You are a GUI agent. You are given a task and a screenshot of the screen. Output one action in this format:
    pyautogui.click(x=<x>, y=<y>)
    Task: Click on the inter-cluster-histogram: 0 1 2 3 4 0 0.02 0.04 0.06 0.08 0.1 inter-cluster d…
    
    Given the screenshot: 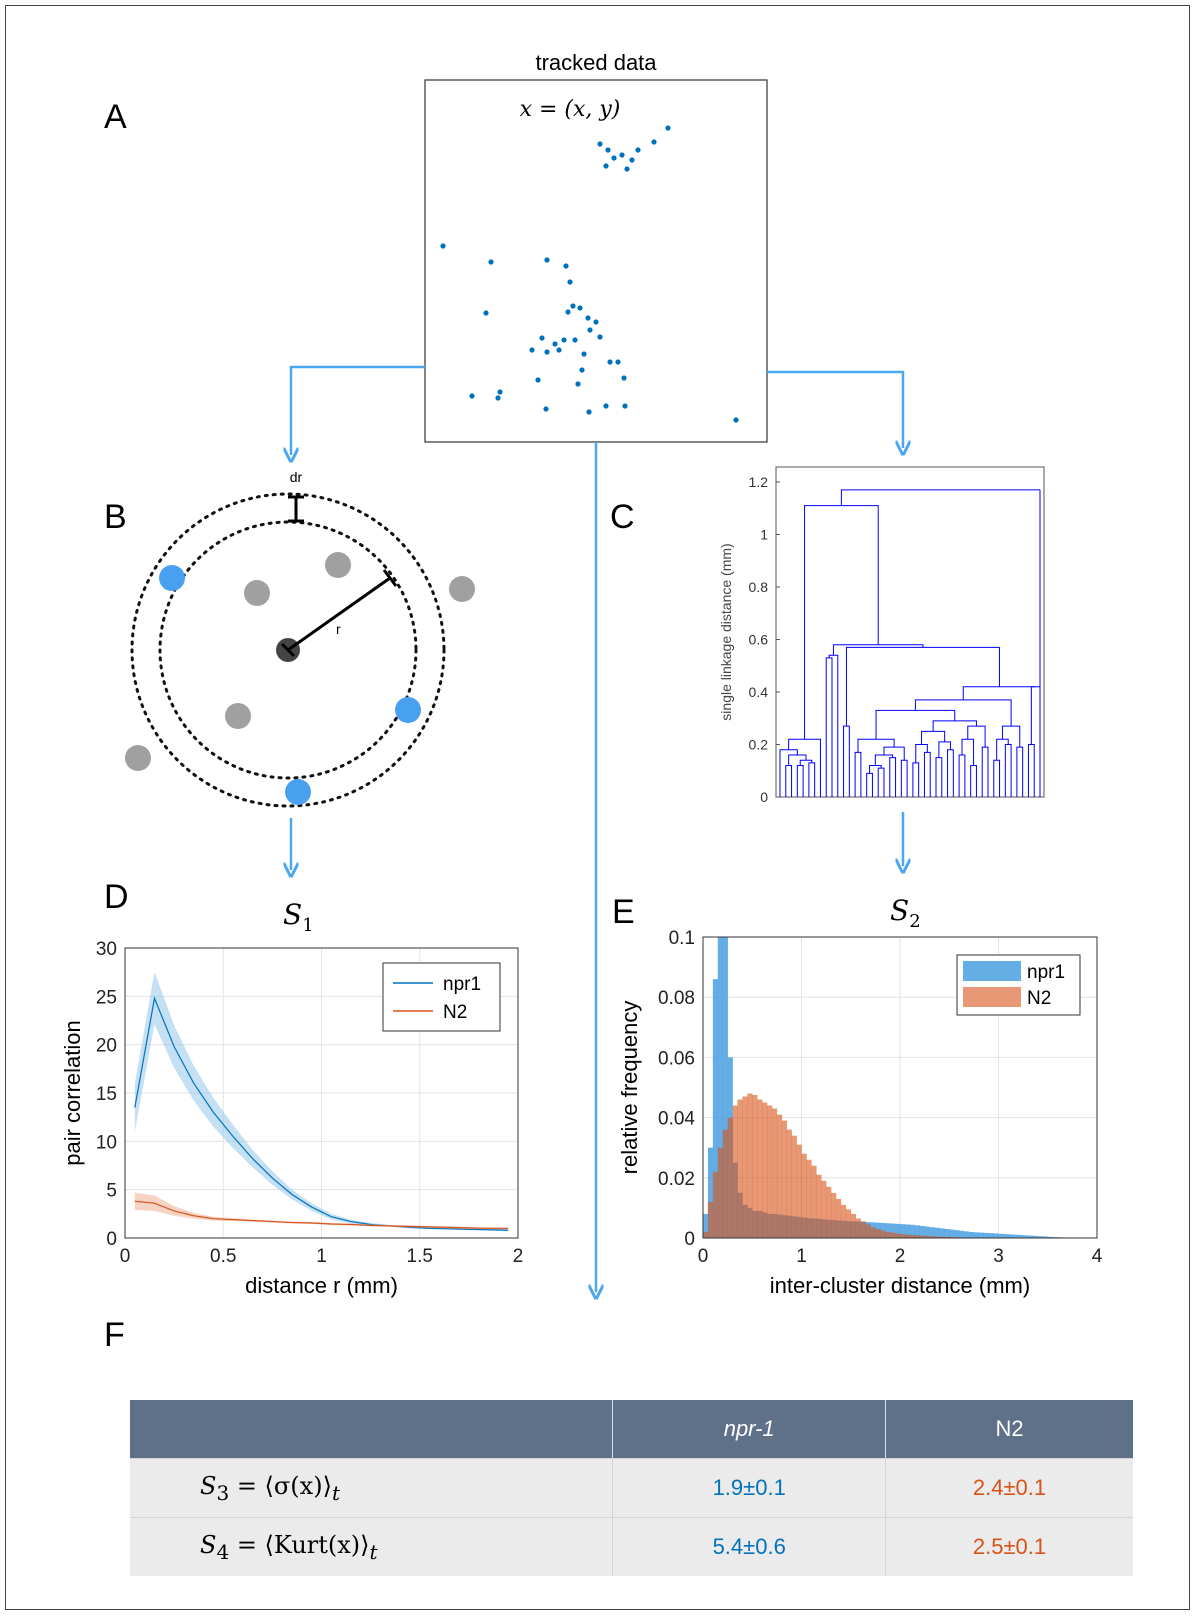 What is the action you would take?
    pyautogui.click(x=860, y=1113)
    